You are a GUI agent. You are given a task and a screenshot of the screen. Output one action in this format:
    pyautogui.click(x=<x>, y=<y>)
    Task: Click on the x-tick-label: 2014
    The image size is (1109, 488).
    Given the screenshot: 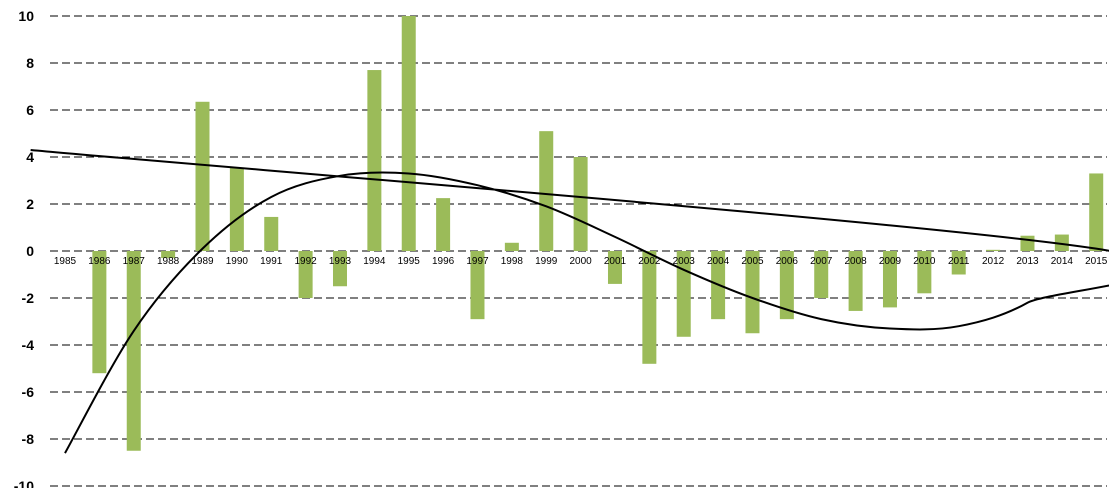 What is the action you would take?
    pyautogui.click(x=1062, y=261)
    